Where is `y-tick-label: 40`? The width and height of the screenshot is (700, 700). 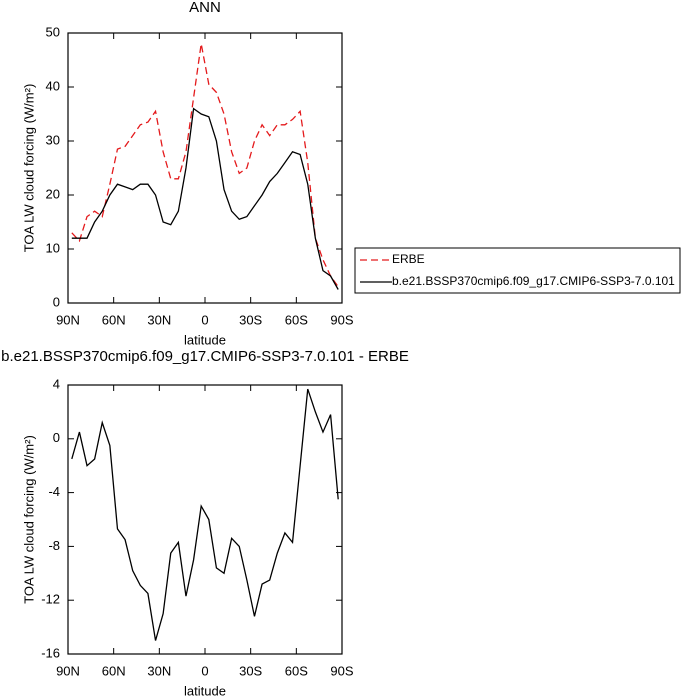 y-tick-label: 40 is located at coordinates (53, 85).